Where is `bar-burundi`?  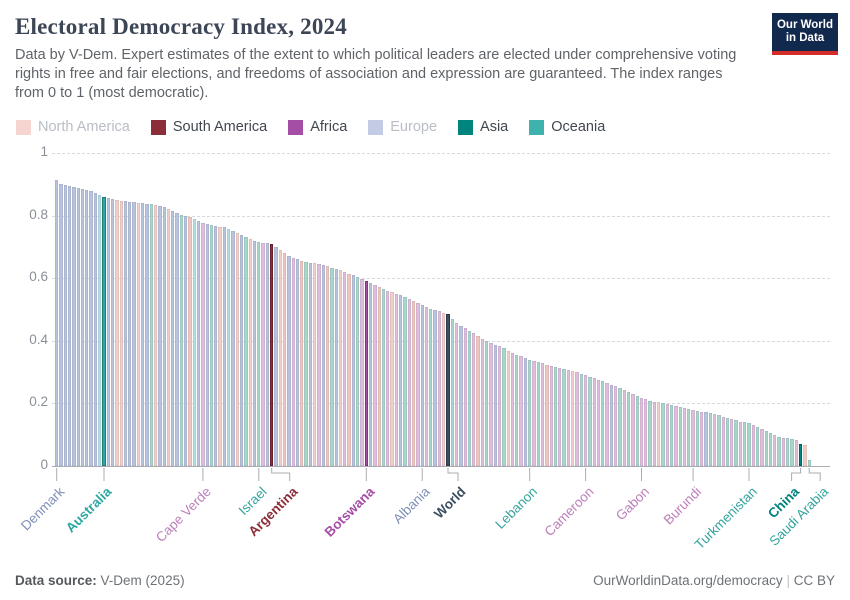 bar-burundi is located at coordinates (693, 438).